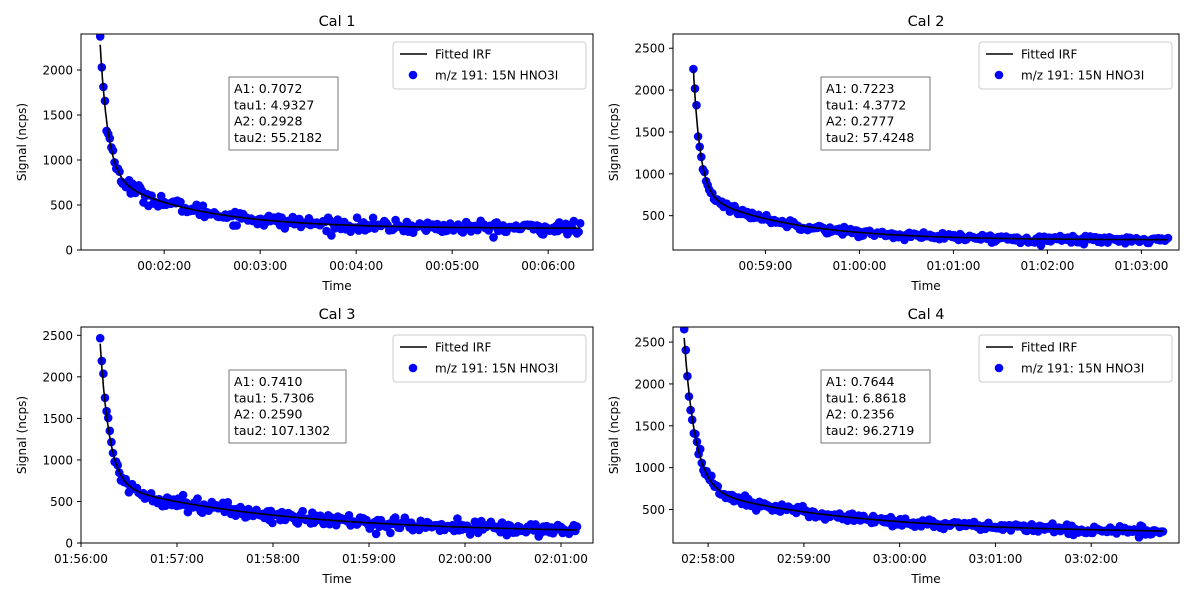 This screenshot has height=600, width=1200. Describe the element at coordinates (860, 414) in the screenshot. I see `fit-parameter-text: A2: 0.2356` at that location.